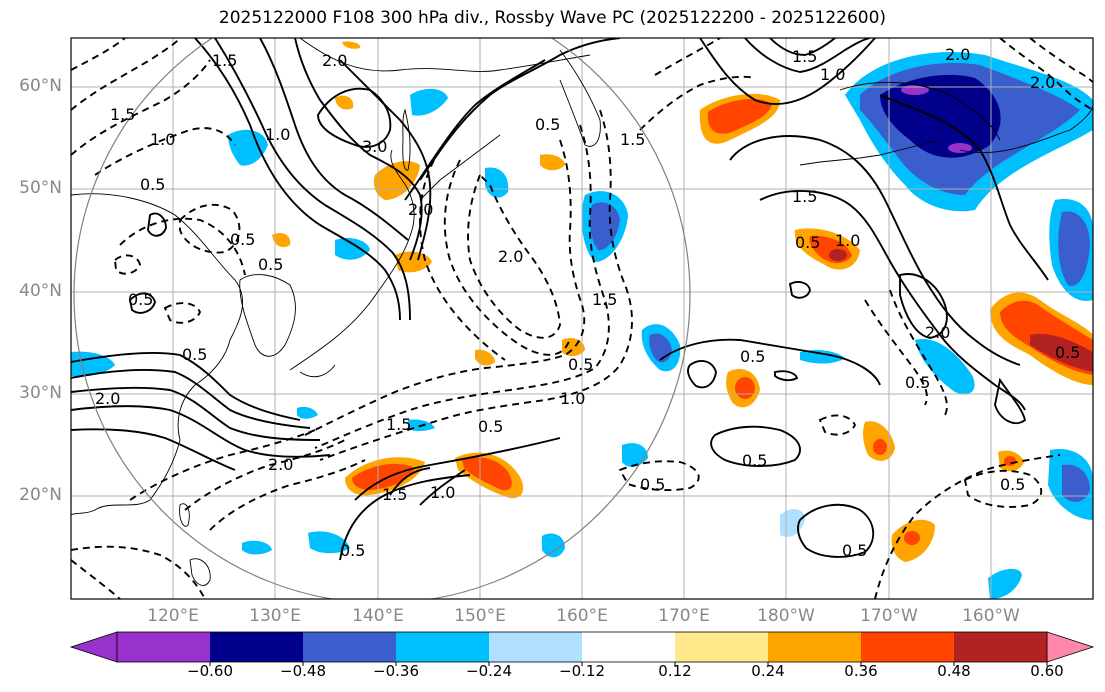 This screenshot has width=1105, height=692. Describe the element at coordinates (93, 647) in the screenshot. I see `colorbar-under-triangle` at that location.